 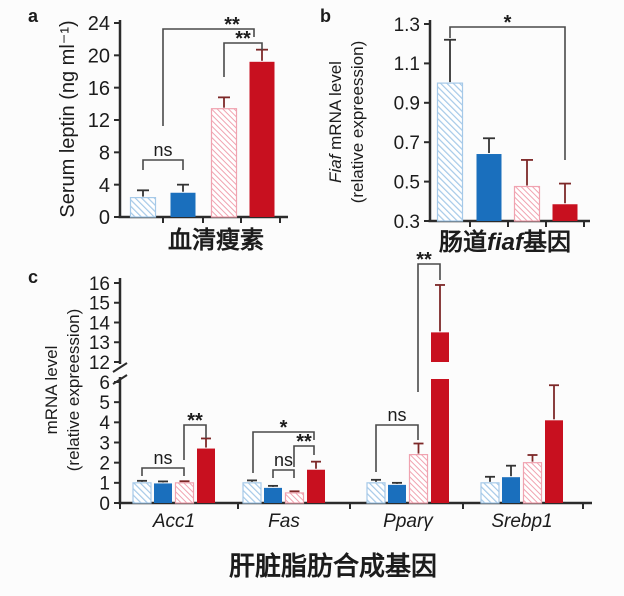 I want to click on y-tick-label: 14, so click(x=100, y=323).